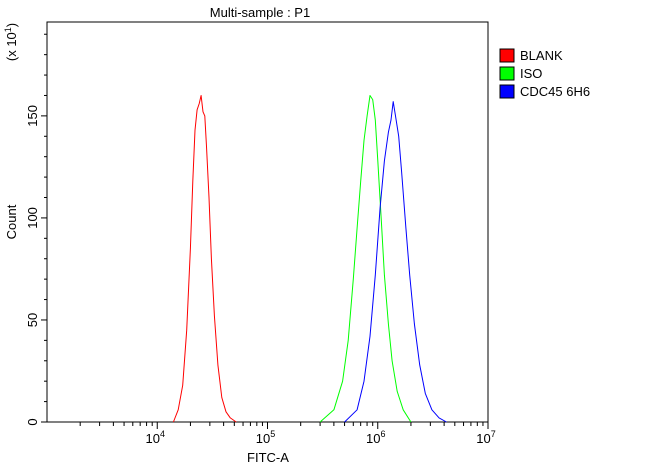 Image resolution: width=650 pixels, height=467 pixels. What do you see at coordinates (11, 25) in the screenshot?
I see `y-multiplier-suffix: )` at bounding box center [11, 25].